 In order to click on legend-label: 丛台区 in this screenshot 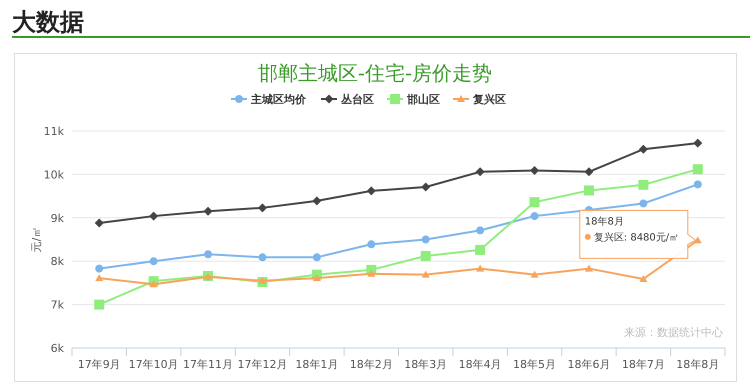, I will do `click(357, 99)`.